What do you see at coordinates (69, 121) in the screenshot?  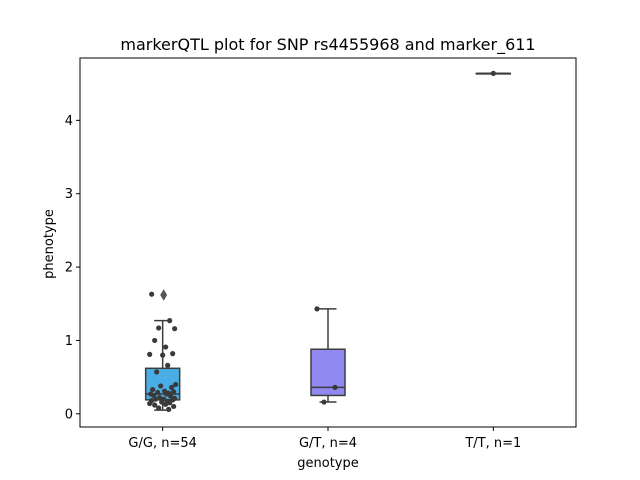 I see `y-tick-label: 4` at bounding box center [69, 121].